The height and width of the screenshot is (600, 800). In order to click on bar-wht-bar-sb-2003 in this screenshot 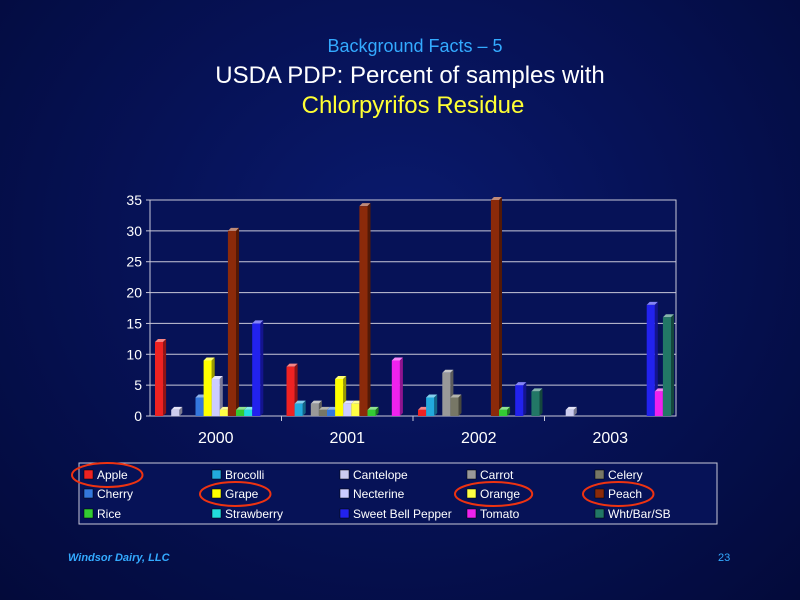, I will do `click(668, 365)`.